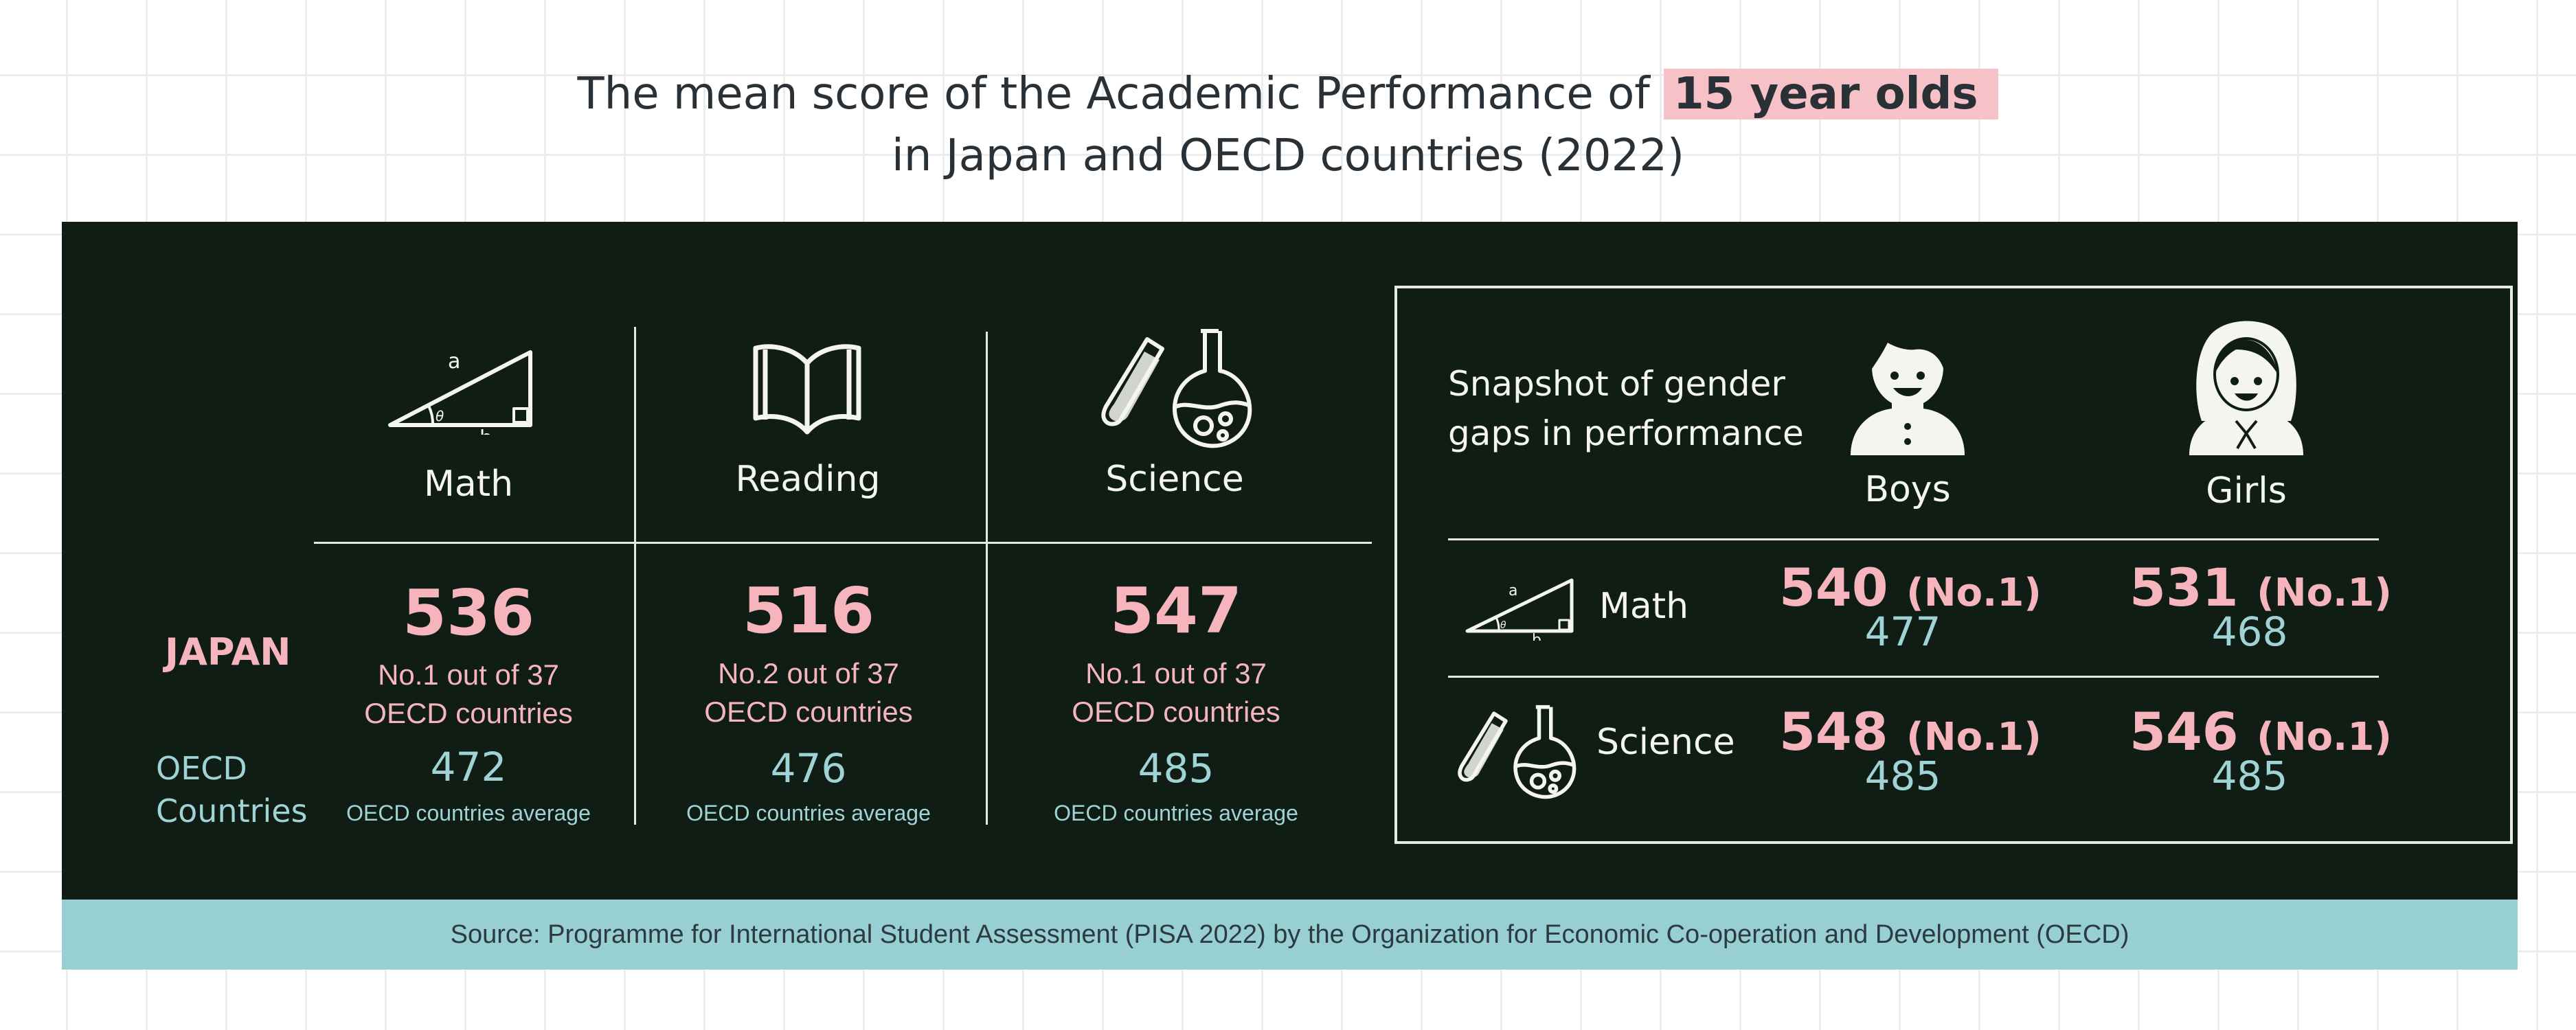 The width and height of the screenshot is (2576, 1030). What do you see at coordinates (1910, 587) in the screenshot?
I see `boys-score-math: 540 (No.1)` at bounding box center [1910, 587].